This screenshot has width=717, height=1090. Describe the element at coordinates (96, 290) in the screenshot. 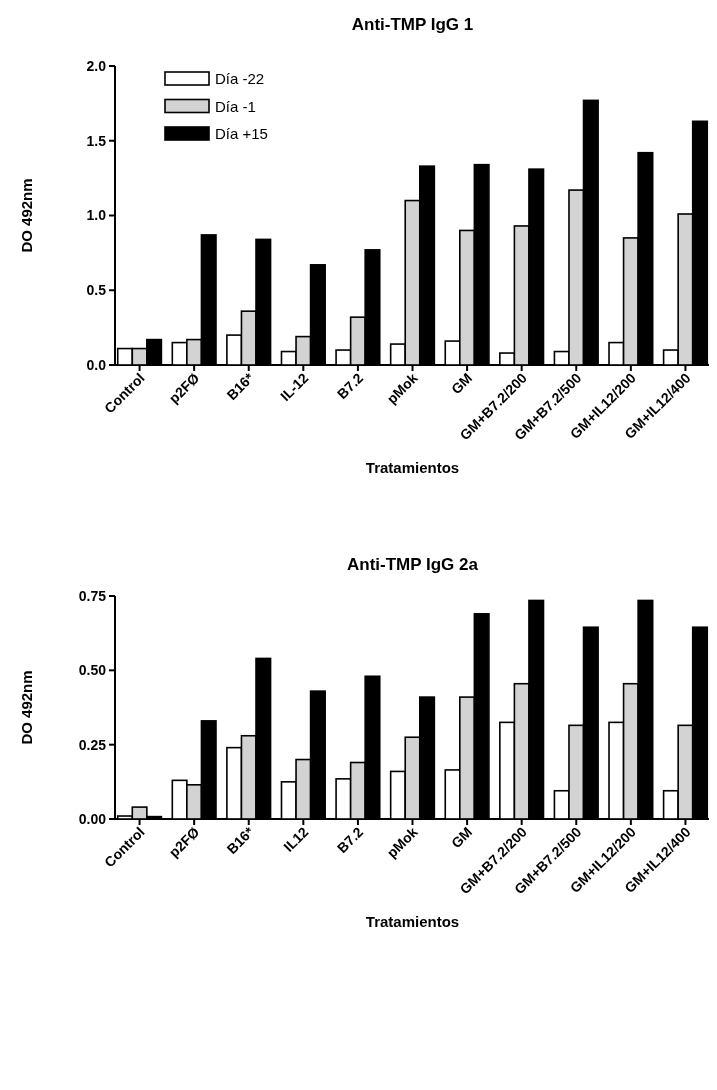

I see `y-tick-label: 0.5` at that location.